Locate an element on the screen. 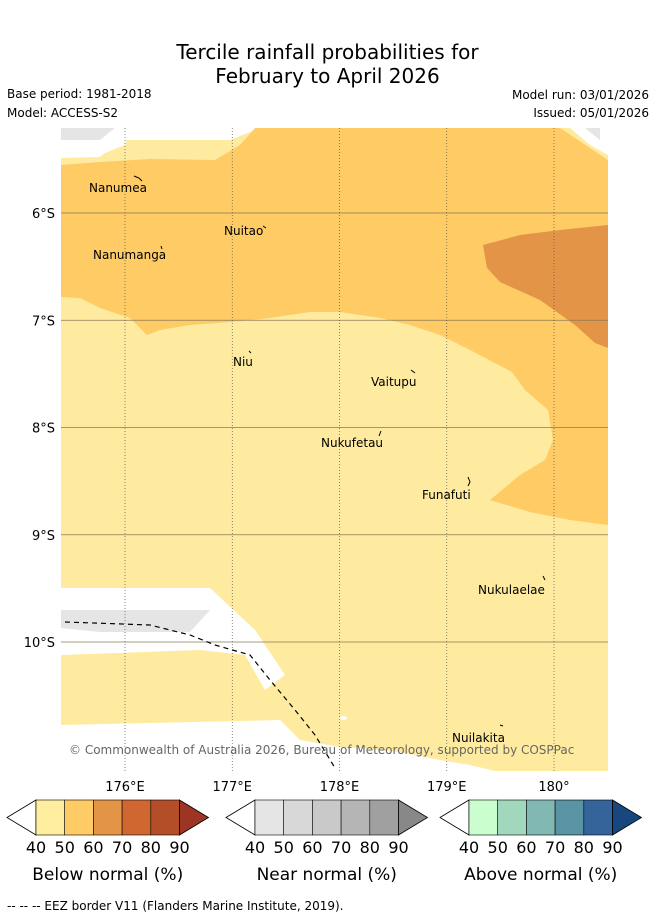 The height and width of the screenshot is (919, 655). place-label-nukulaelae: Nukulaelae is located at coordinates (511, 590).